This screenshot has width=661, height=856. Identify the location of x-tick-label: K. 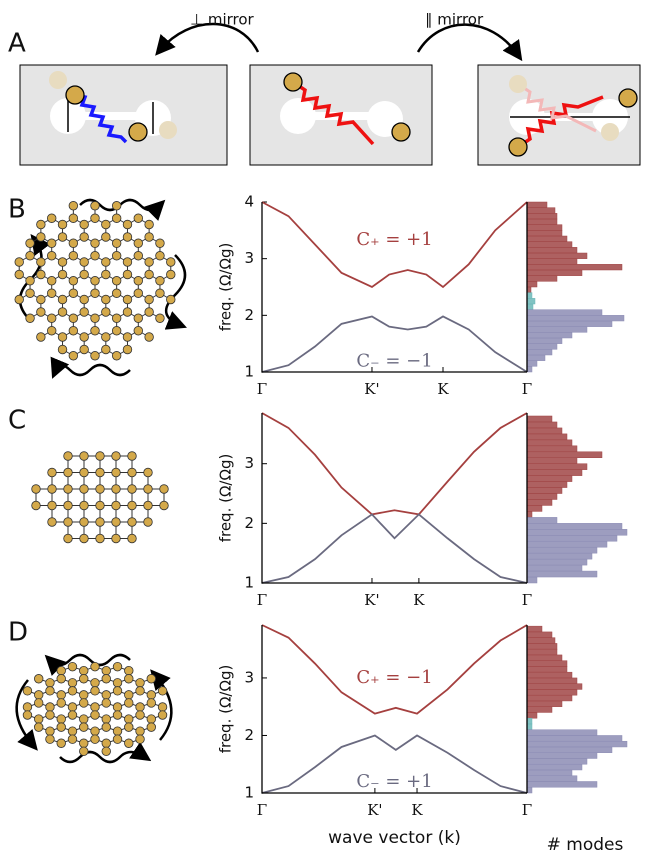
(419, 600).